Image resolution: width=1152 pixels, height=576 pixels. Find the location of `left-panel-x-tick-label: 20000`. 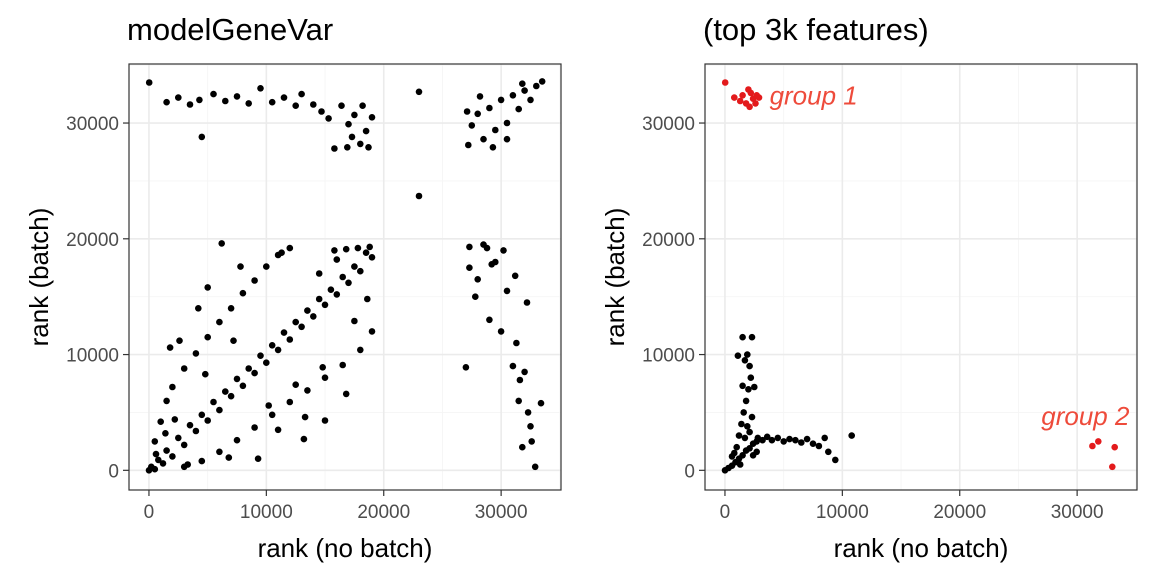

left-panel-x-tick-label: 20000 is located at coordinates (383, 512).